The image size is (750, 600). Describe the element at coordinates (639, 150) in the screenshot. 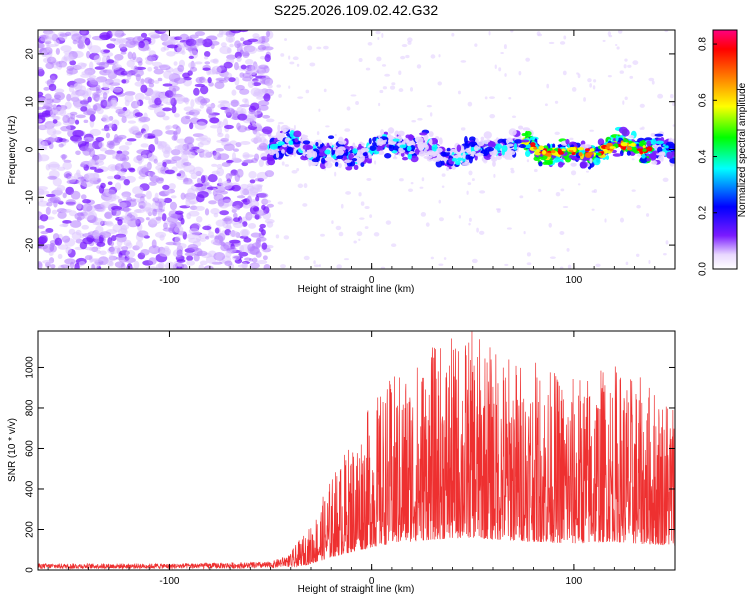

I see `spectrogram-signal-peak` at that location.